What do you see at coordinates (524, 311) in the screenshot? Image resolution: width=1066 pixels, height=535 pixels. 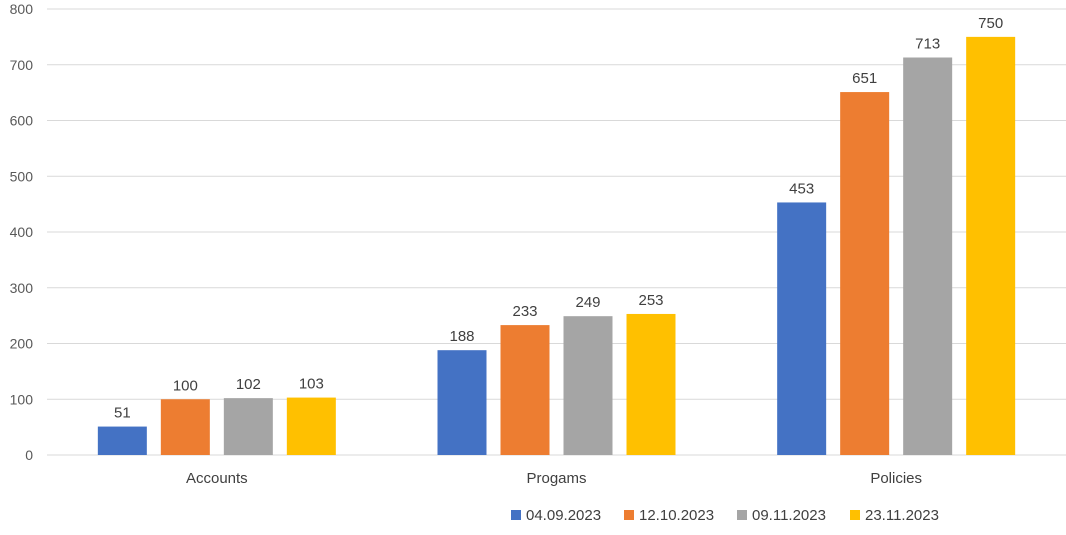 I see `data-label: 233` at bounding box center [524, 311].